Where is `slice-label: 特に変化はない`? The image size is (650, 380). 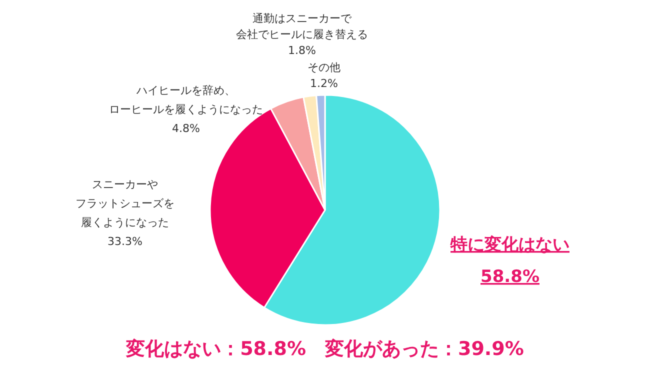 slice-label: 特に変化はない is located at coordinates (510, 245).